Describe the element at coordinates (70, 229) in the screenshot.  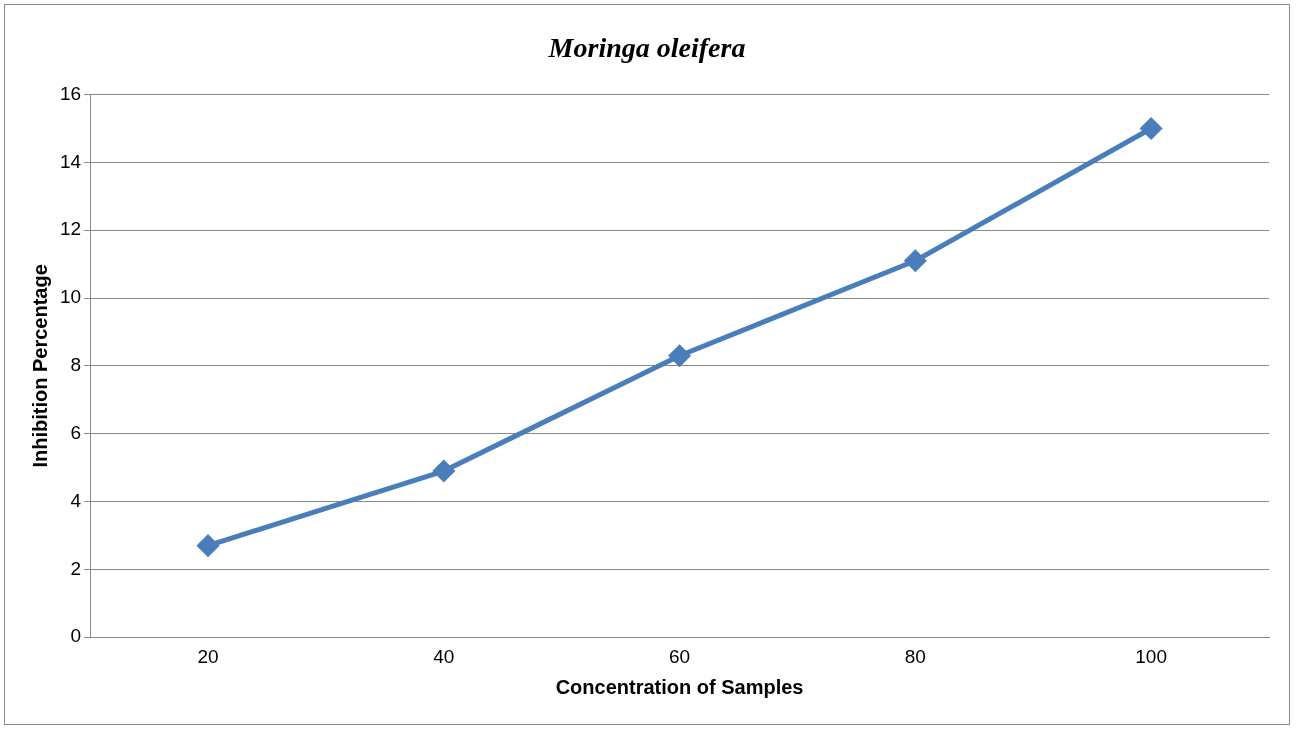
I see `y-tick-label: 12` at that location.